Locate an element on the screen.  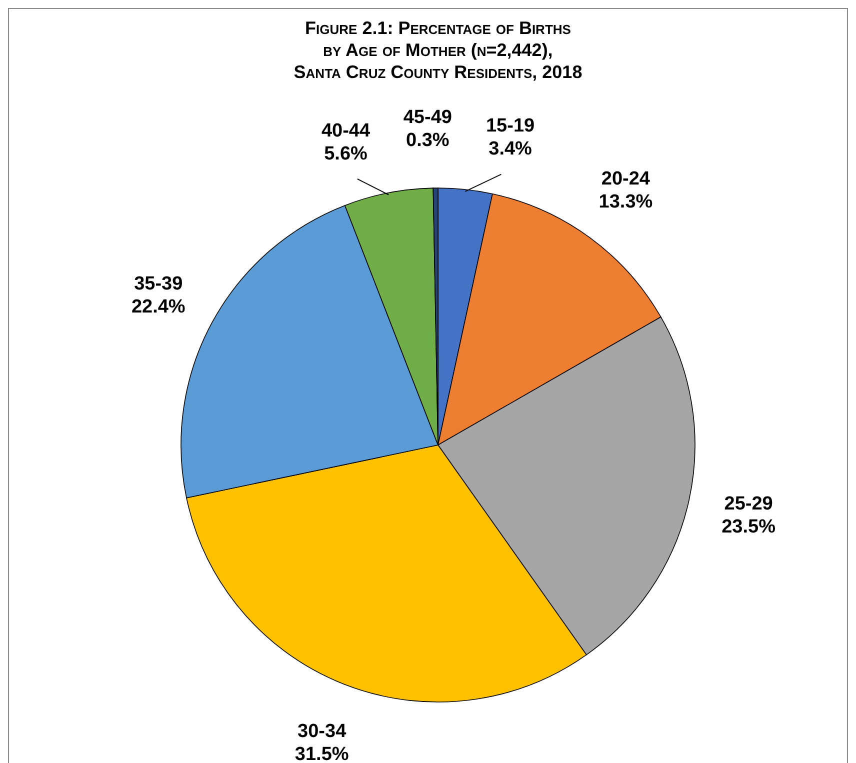
data-label: 0.3% is located at coordinates (428, 141).